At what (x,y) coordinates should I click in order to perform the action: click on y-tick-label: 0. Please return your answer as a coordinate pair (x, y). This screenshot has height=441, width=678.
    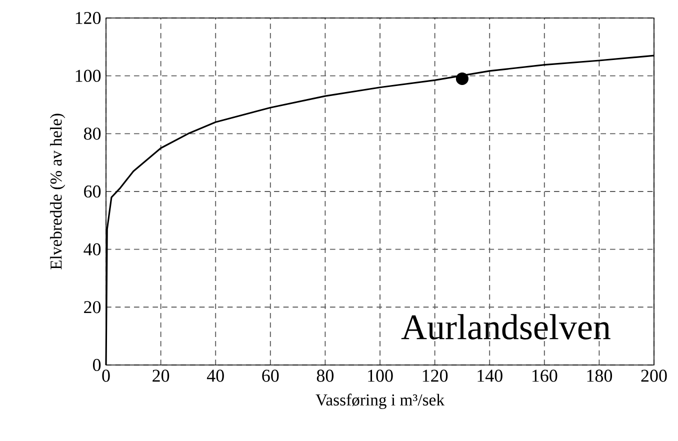
    Looking at the image, I should click on (96, 365).